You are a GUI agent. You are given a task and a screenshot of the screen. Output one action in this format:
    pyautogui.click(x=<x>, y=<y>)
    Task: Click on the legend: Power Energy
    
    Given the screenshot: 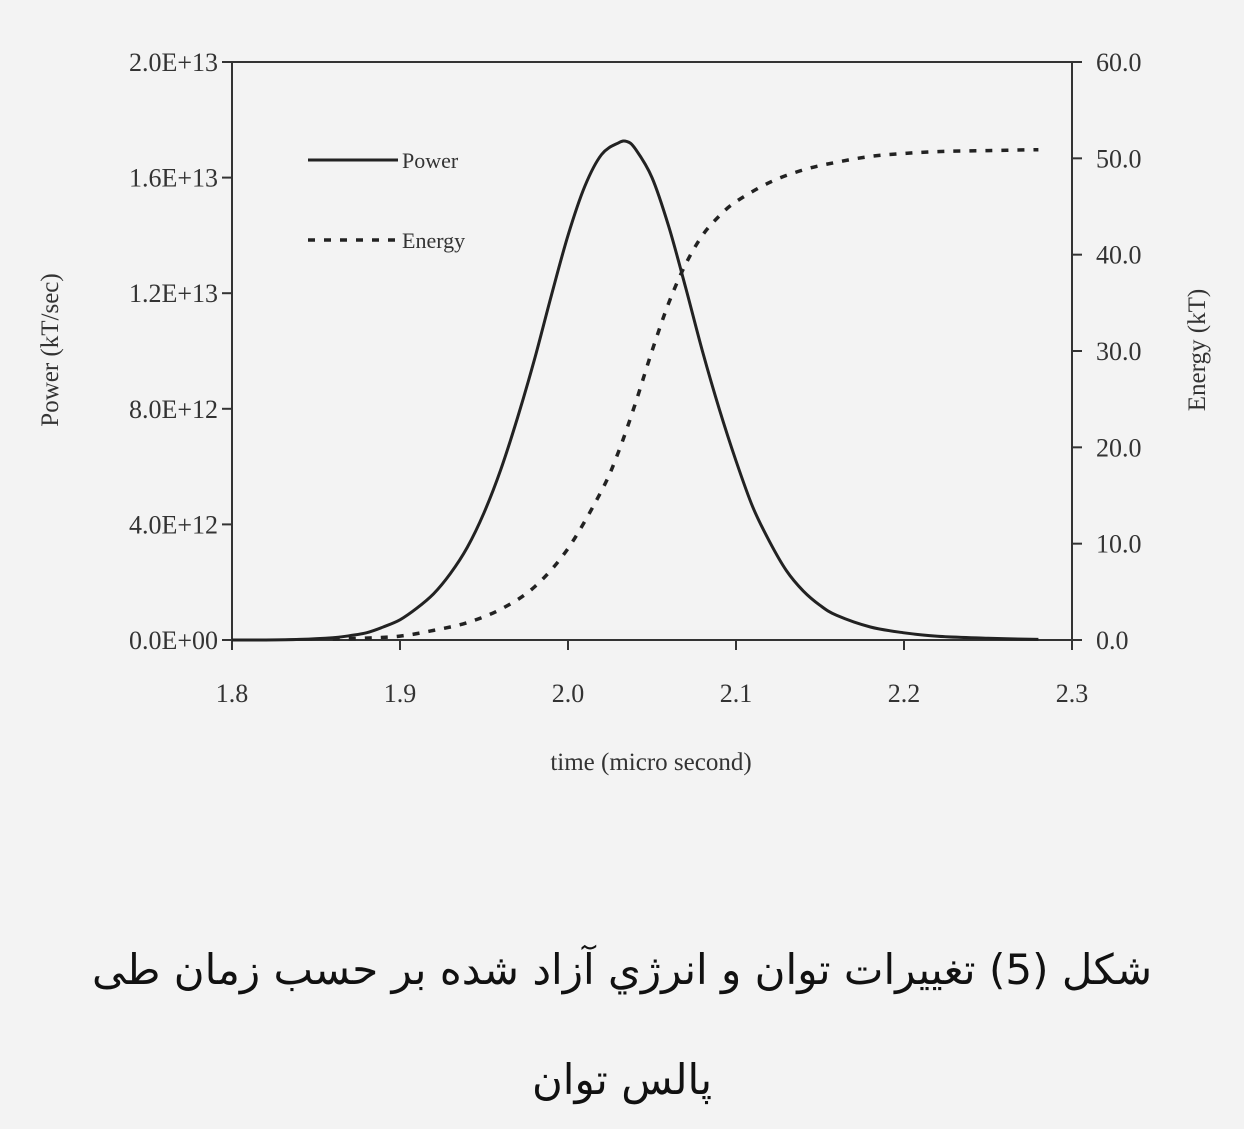 What is the action you would take?
    pyautogui.click(x=386, y=200)
    